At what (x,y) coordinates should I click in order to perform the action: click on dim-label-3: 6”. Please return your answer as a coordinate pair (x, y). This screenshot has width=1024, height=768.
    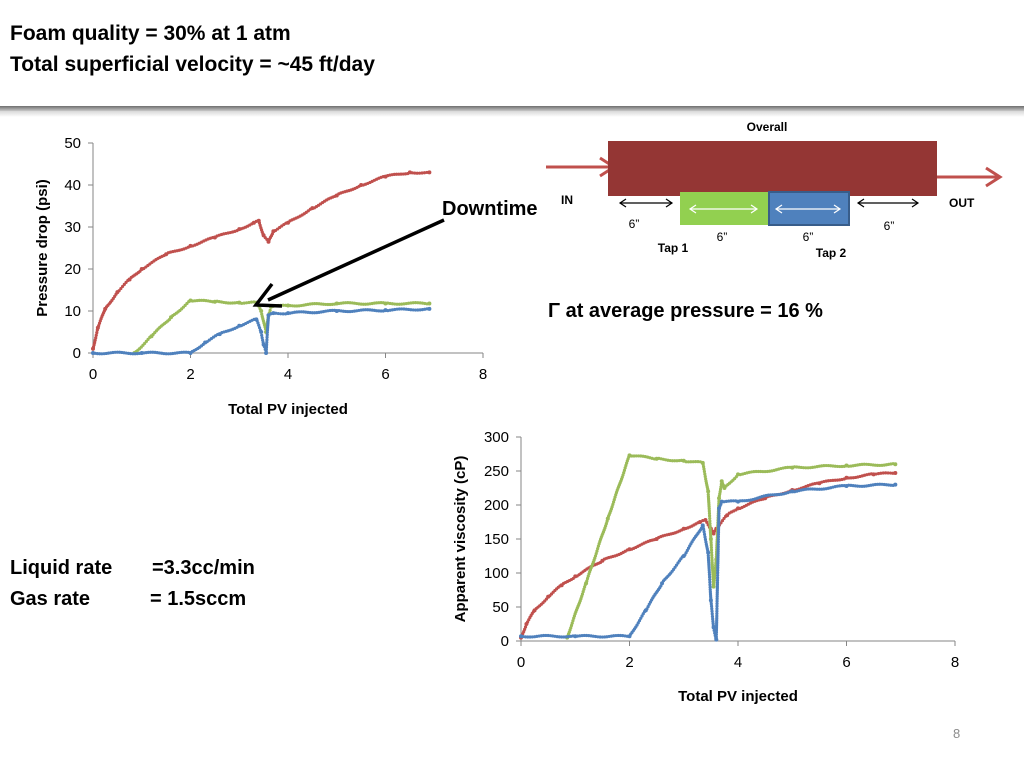
    Looking at the image, I should click on (808, 237).